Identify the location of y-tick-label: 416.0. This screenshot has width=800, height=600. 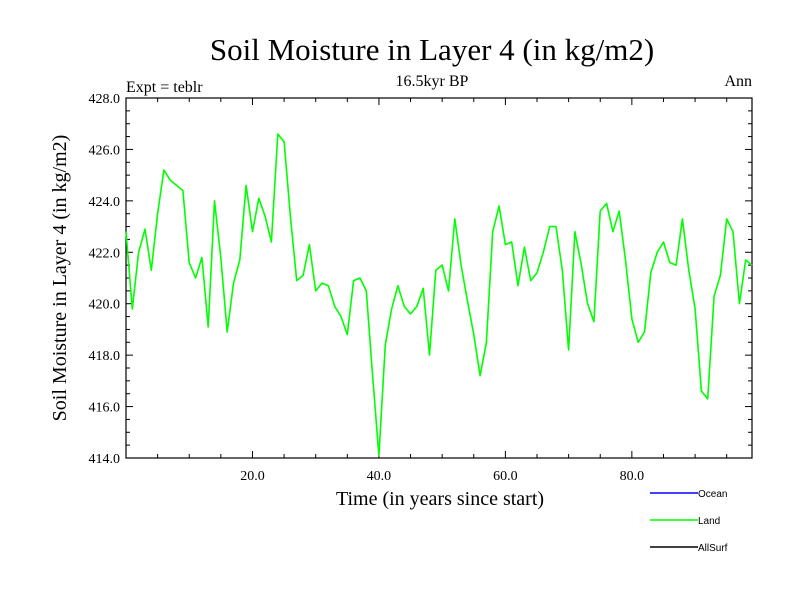
(105, 408).